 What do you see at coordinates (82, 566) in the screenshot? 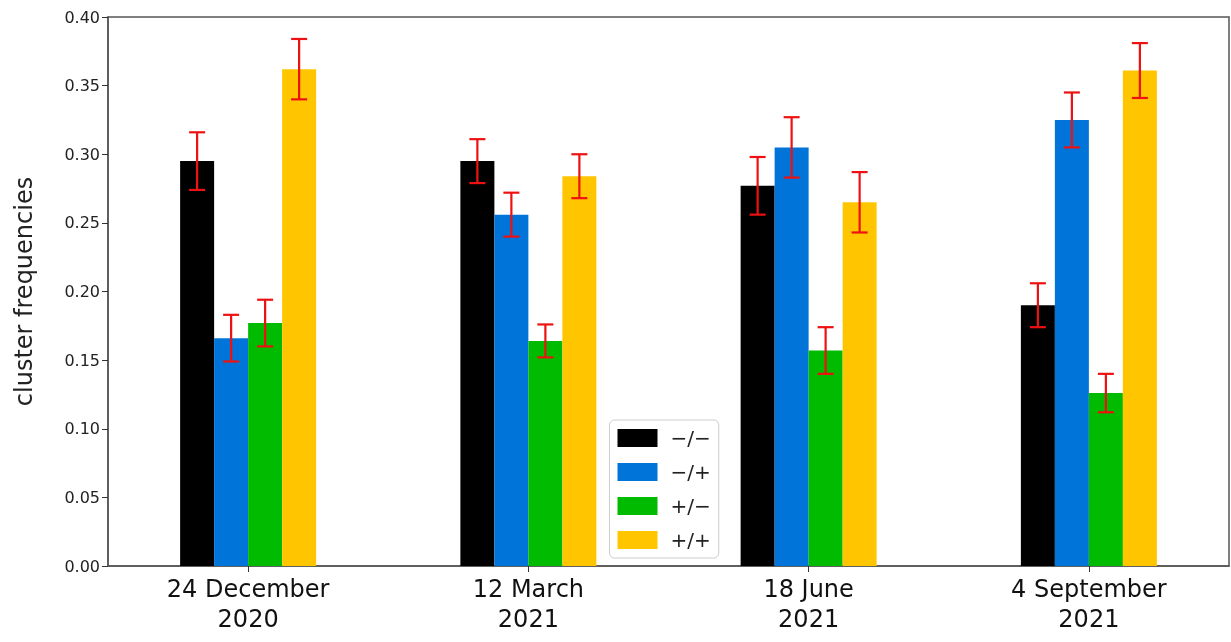
I see `y-tick-label: 0.00` at bounding box center [82, 566].